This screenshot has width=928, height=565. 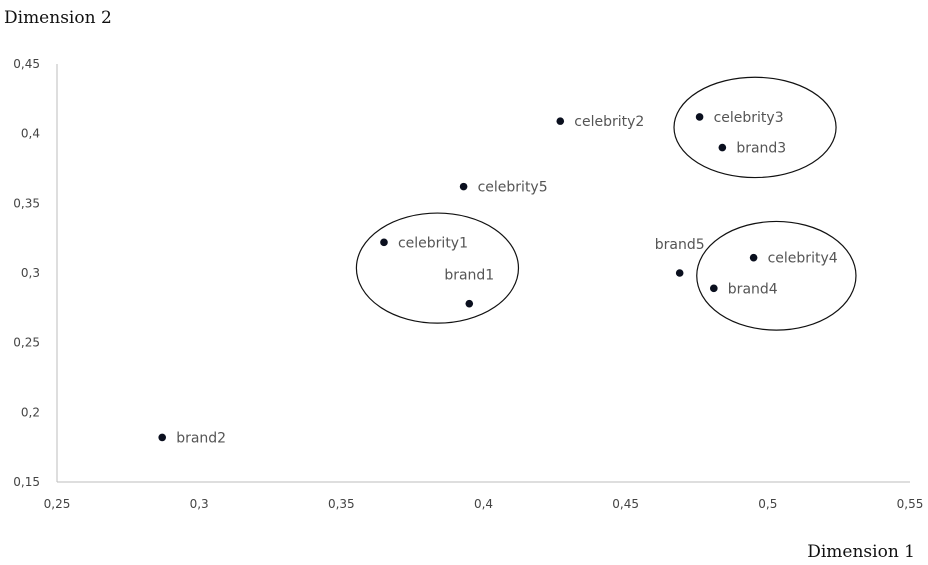 I want to click on point-label-brand4: brand4, so click(x=753, y=289).